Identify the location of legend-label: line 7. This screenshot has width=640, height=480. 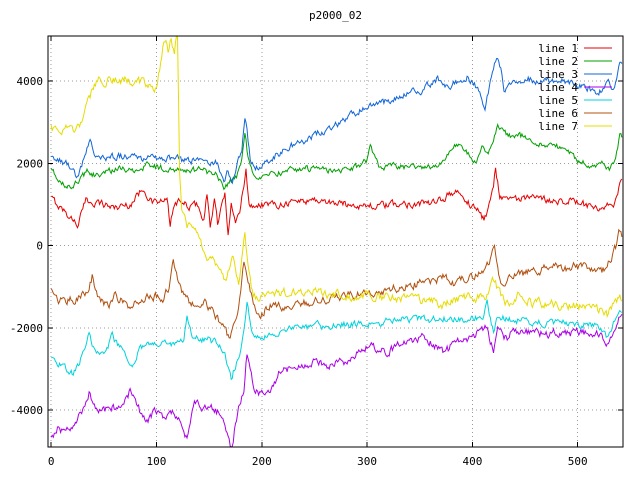
(558, 126).